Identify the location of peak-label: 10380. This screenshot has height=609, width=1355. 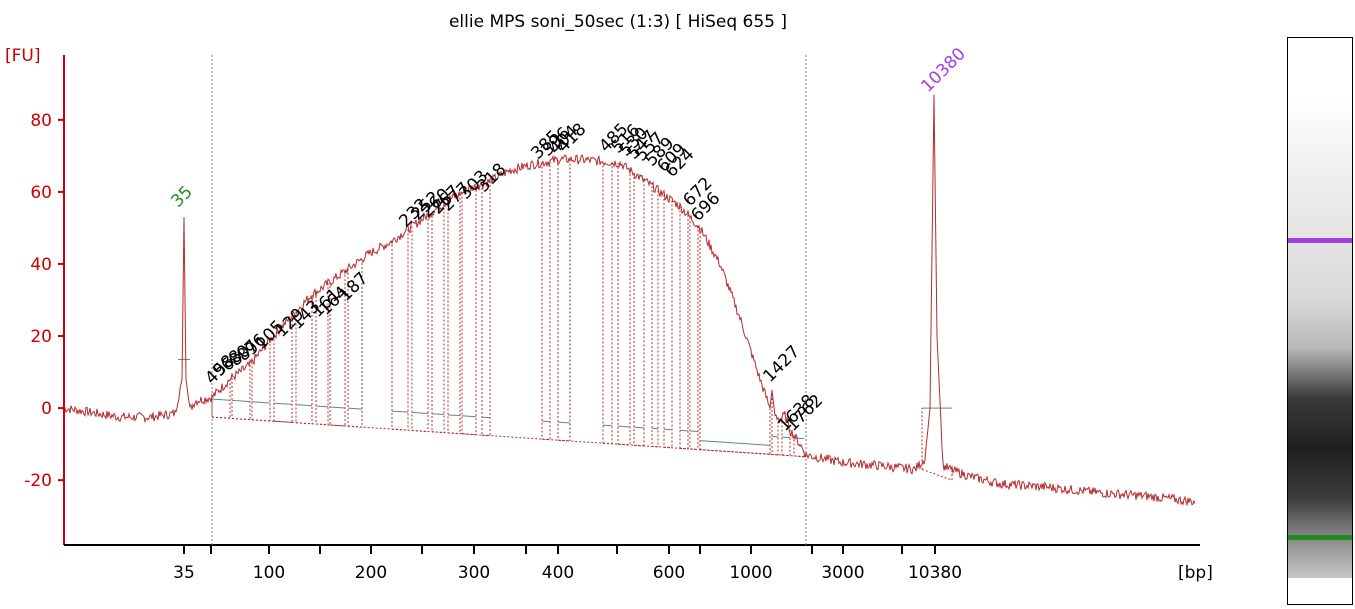
(943, 70).